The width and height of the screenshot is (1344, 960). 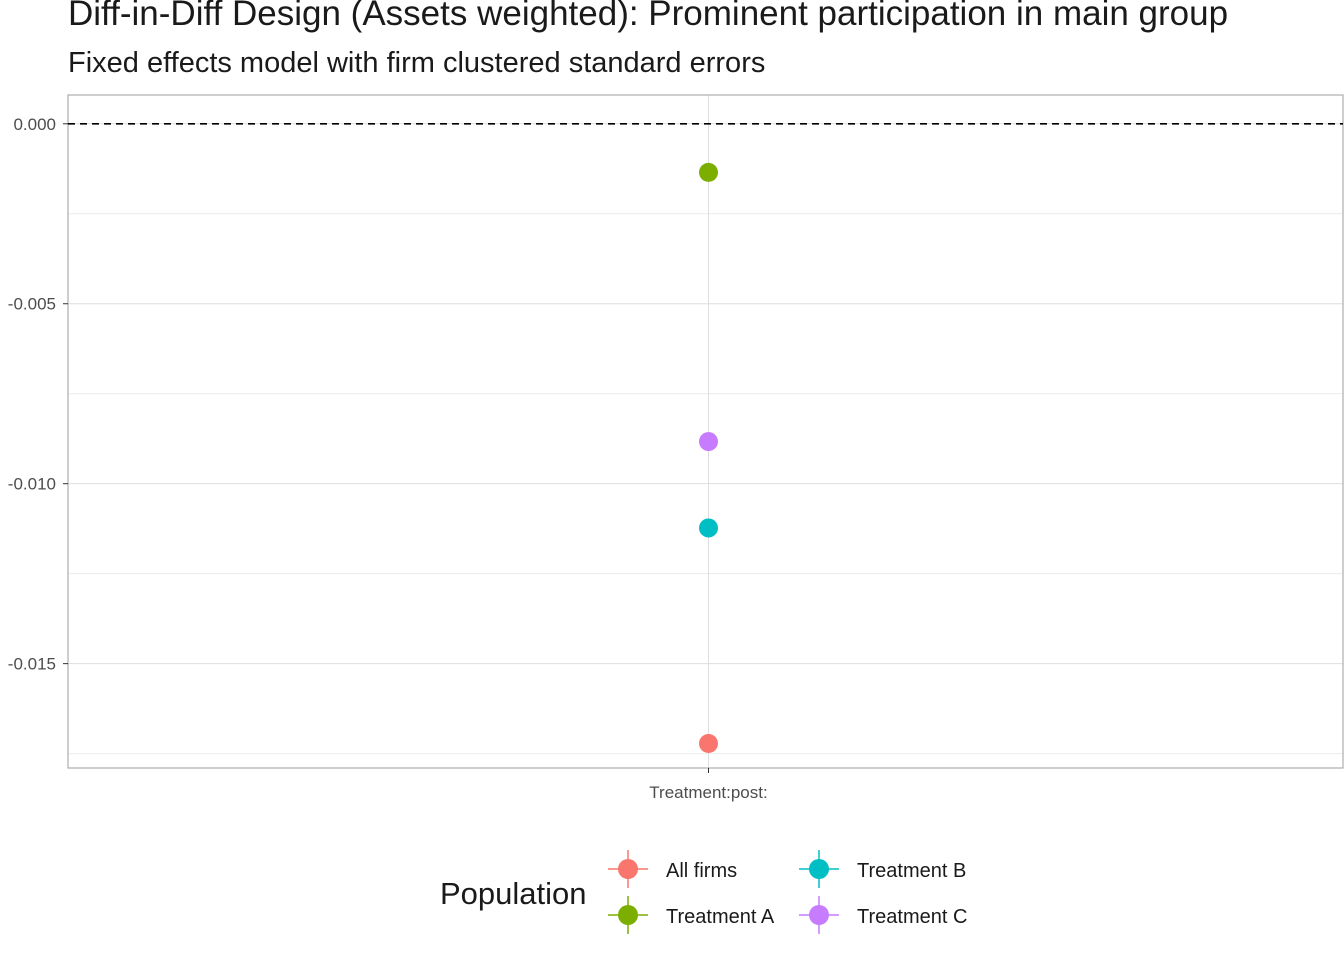 I want to click on y-tick-label: 0.000, so click(x=34, y=124).